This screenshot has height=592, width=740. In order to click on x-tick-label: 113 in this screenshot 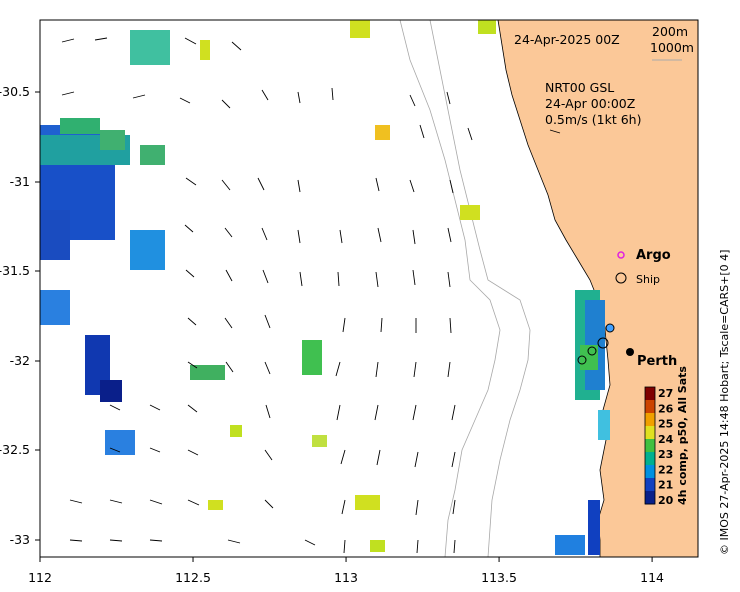, I will do `click(346, 577)`.